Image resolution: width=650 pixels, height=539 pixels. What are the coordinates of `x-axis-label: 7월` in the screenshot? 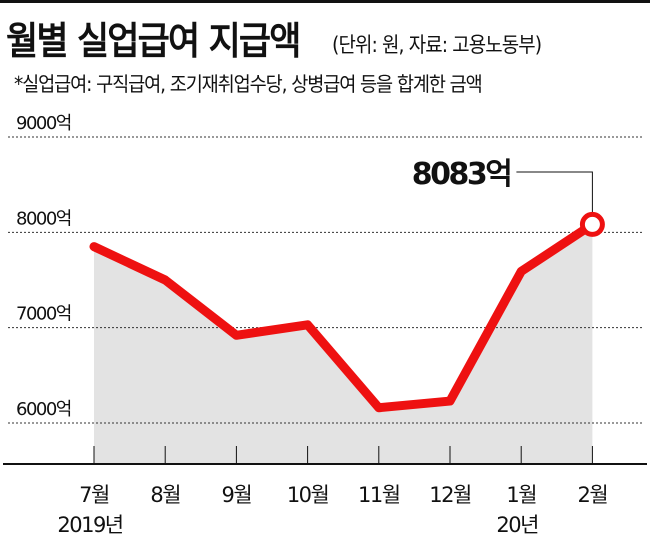 It's located at (94, 495).